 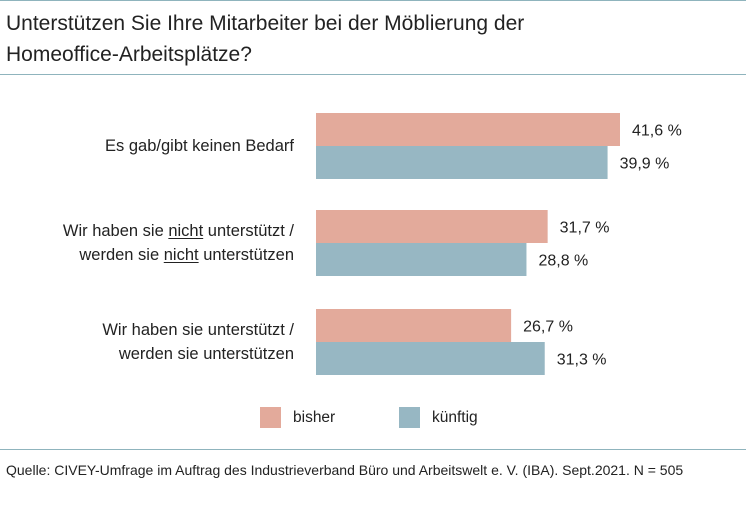 What do you see at coordinates (373, 74) in the screenshot?
I see `title-rule` at bounding box center [373, 74].